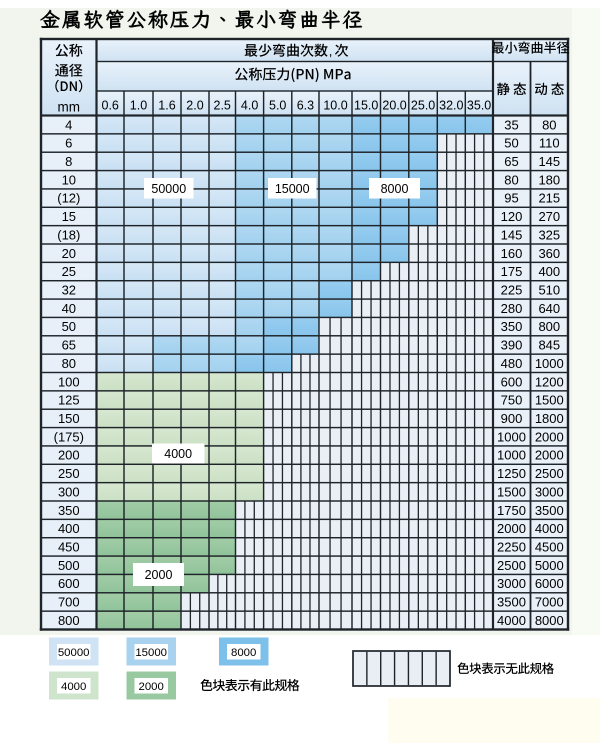 The image size is (600, 743). What do you see at coordinates (68, 198) in the screenshot?
I see `svg-text: (12)` at bounding box center [68, 198].